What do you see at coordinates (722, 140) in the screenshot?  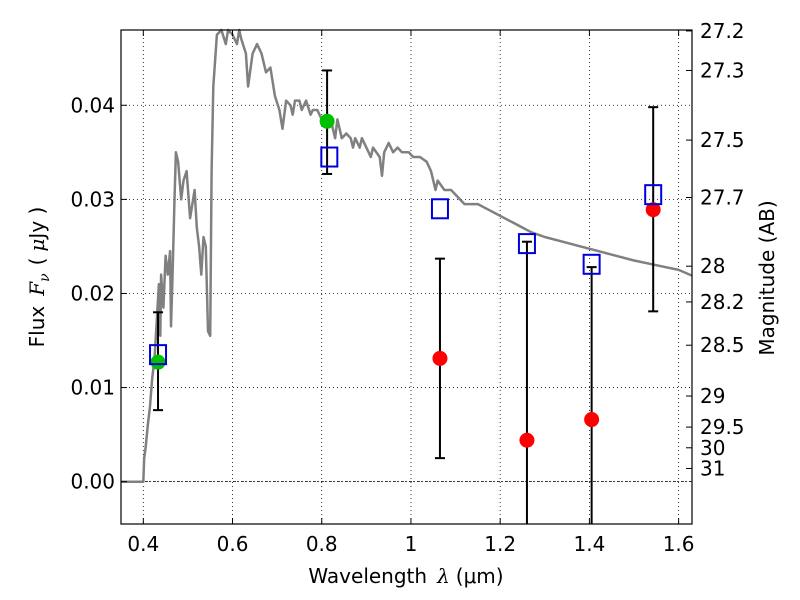 I see `y2-tick-label: 27.5` at bounding box center [722, 140].